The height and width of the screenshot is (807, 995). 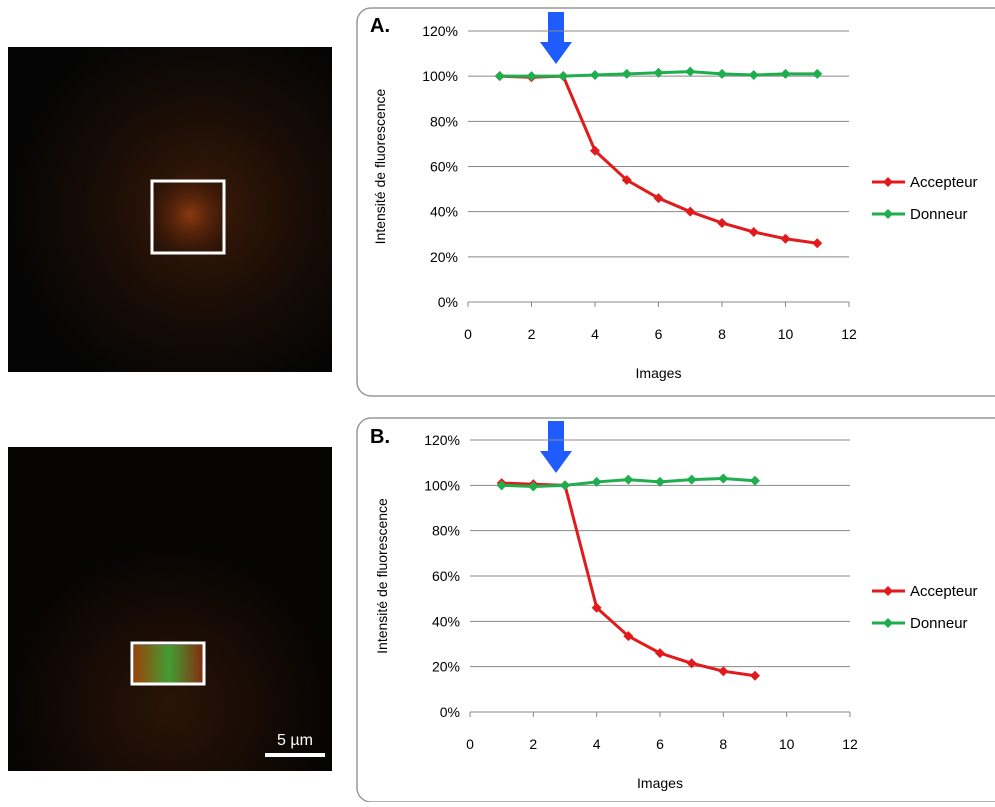 What do you see at coordinates (170, 609) in the screenshot?
I see `micrograph-b` at bounding box center [170, 609].